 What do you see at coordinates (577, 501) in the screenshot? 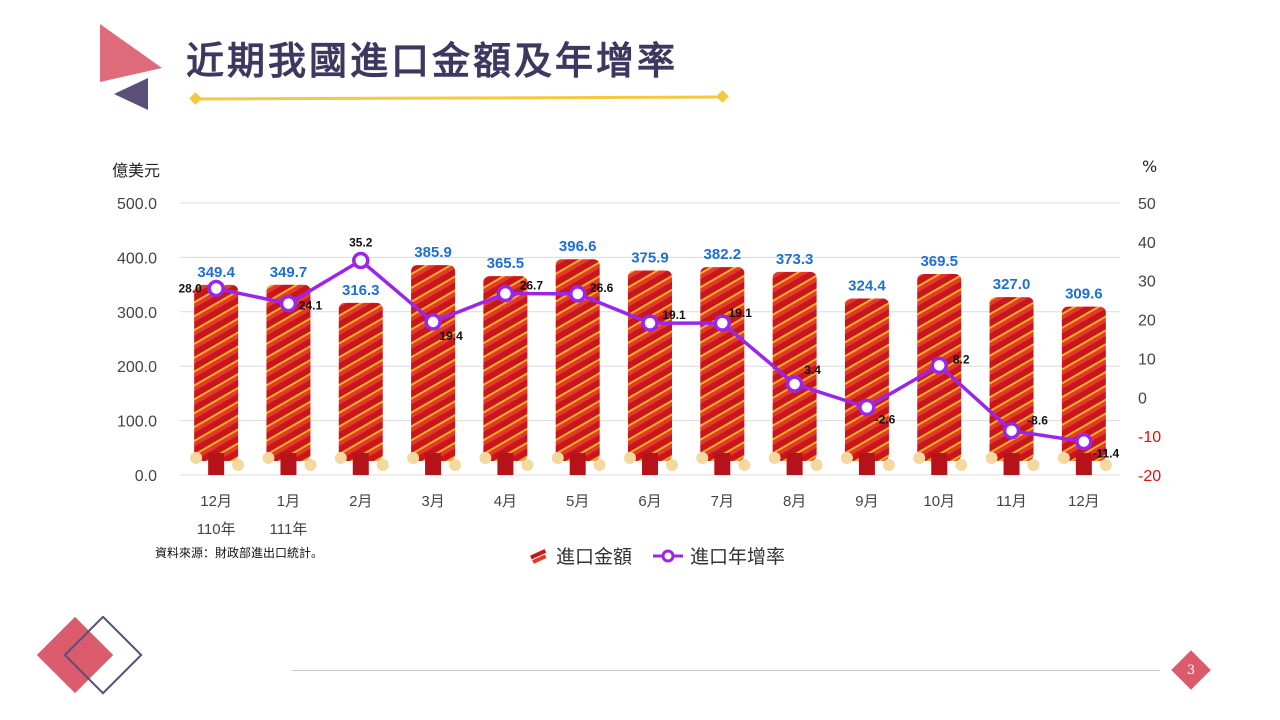
I see `x-tick-label: 5月` at bounding box center [577, 501].